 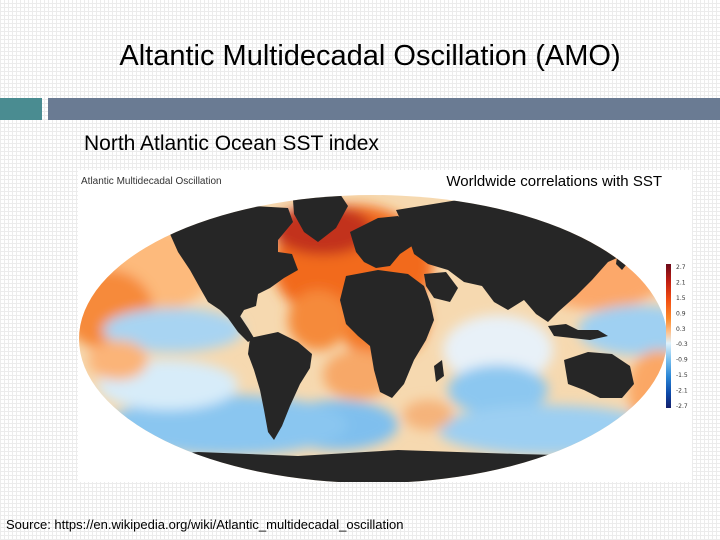 What do you see at coordinates (682, 406) in the screenshot?
I see `colorbar-tick-label: -2.7` at bounding box center [682, 406].